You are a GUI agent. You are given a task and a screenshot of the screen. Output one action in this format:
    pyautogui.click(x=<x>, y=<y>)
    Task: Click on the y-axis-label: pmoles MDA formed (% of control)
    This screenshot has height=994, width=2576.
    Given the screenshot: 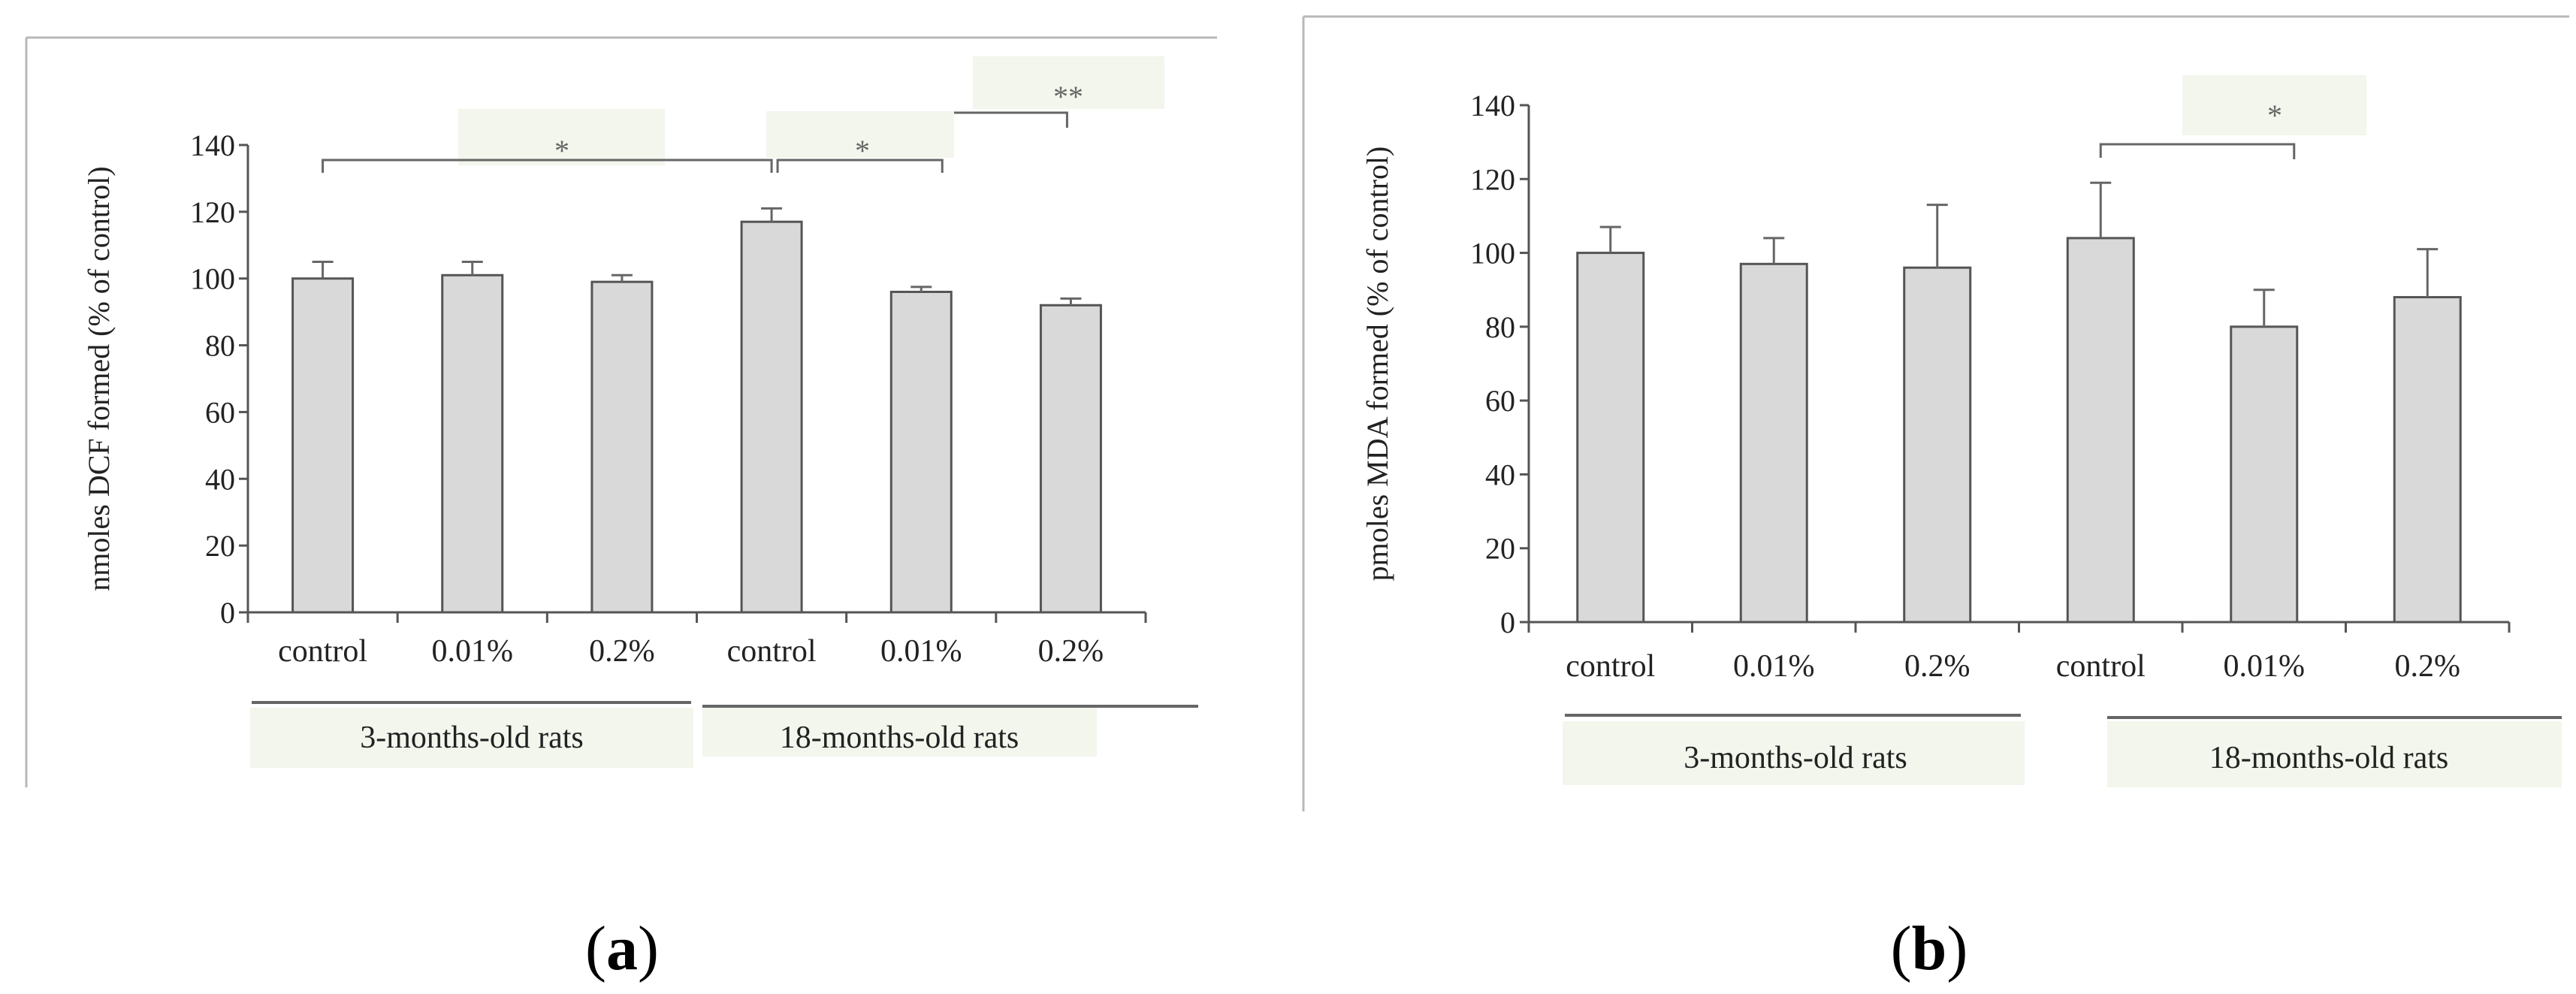 What is the action you would take?
    pyautogui.click(x=1377, y=364)
    